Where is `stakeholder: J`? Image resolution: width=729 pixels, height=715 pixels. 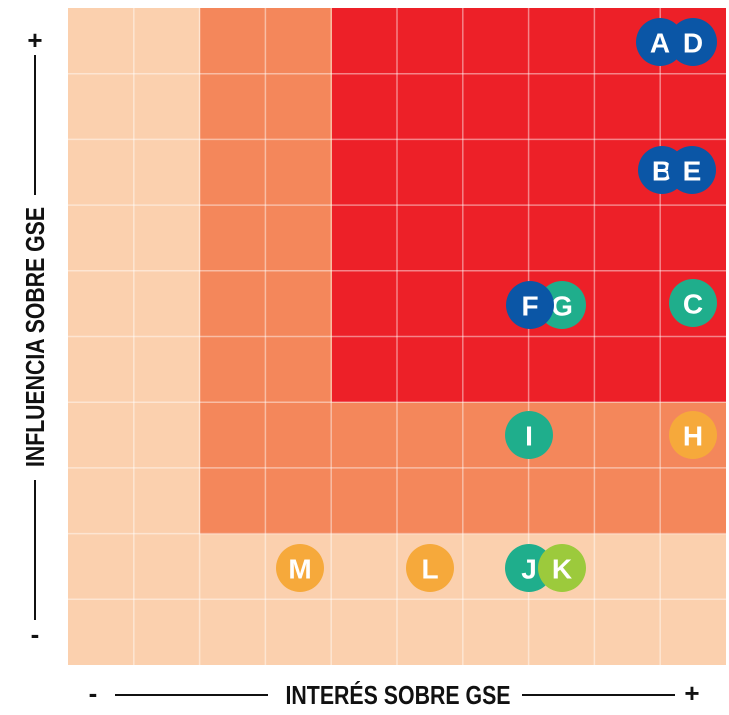 stakeholder: J is located at coordinates (529, 568).